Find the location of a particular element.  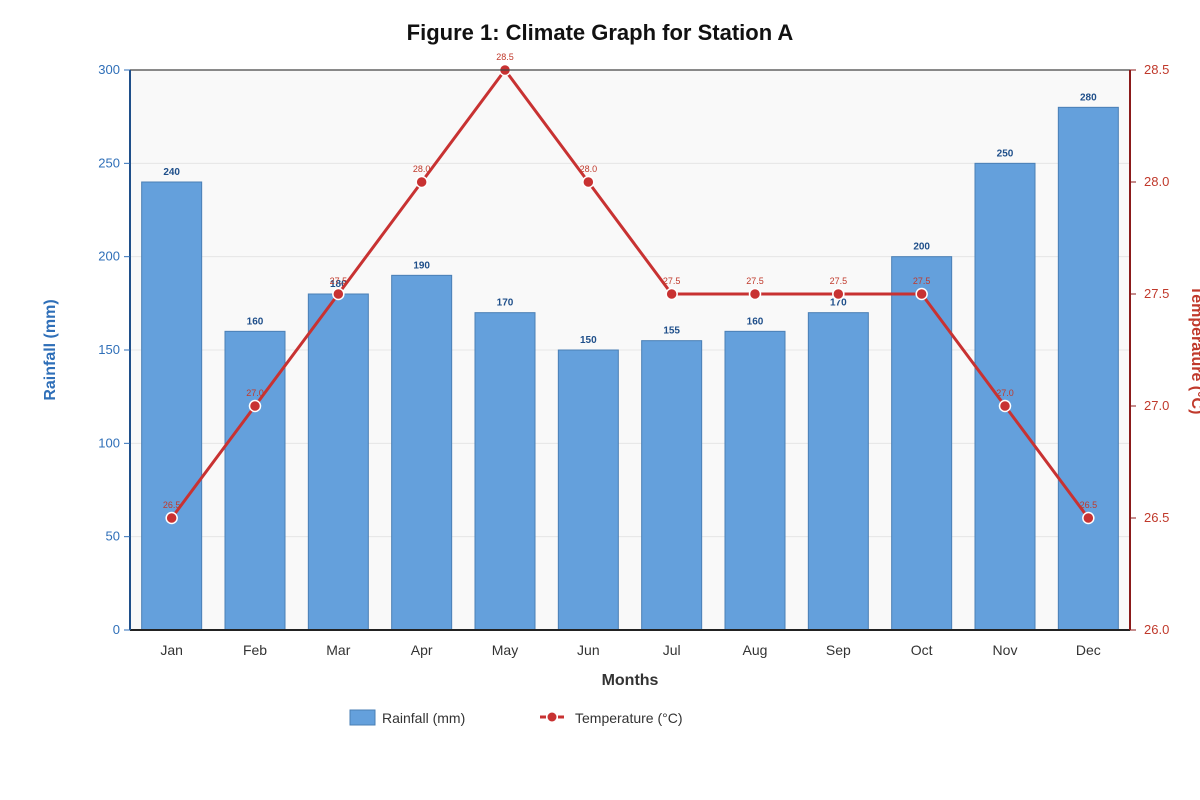

y-tick-label-right: 26.5 is located at coordinates (1156, 517).